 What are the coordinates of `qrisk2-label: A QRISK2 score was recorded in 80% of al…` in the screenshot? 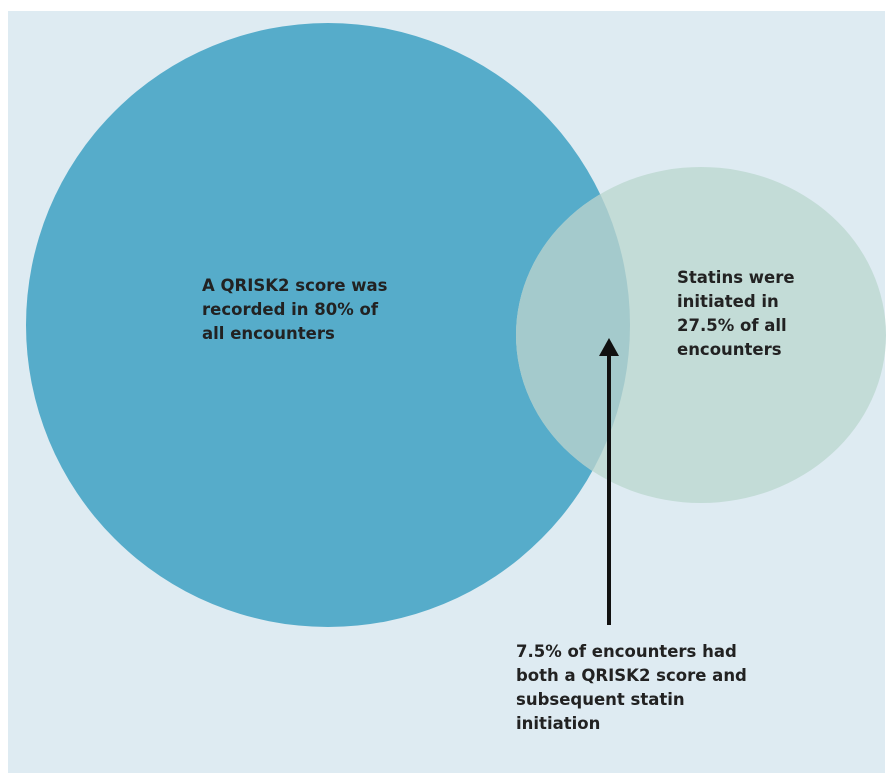 It's located at (295, 309).